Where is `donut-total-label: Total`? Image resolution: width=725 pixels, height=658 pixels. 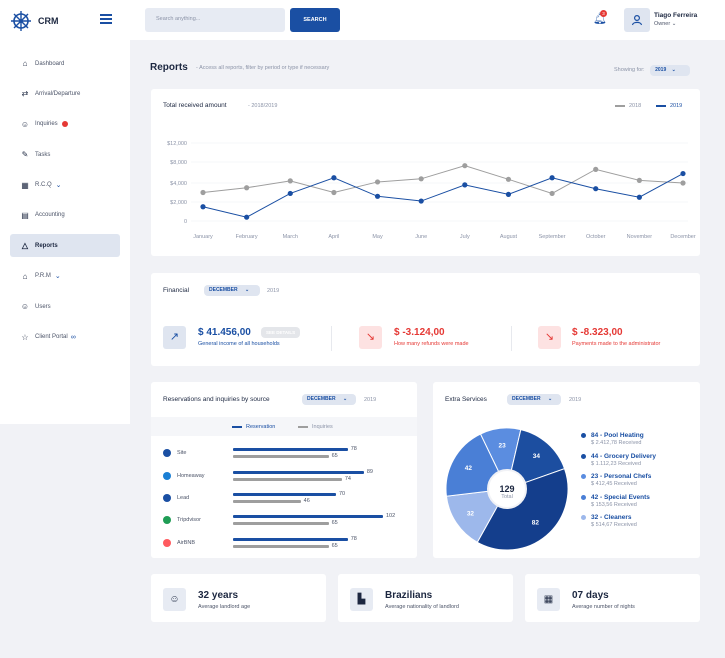 donut-total-label: Total is located at coordinates (507, 497).